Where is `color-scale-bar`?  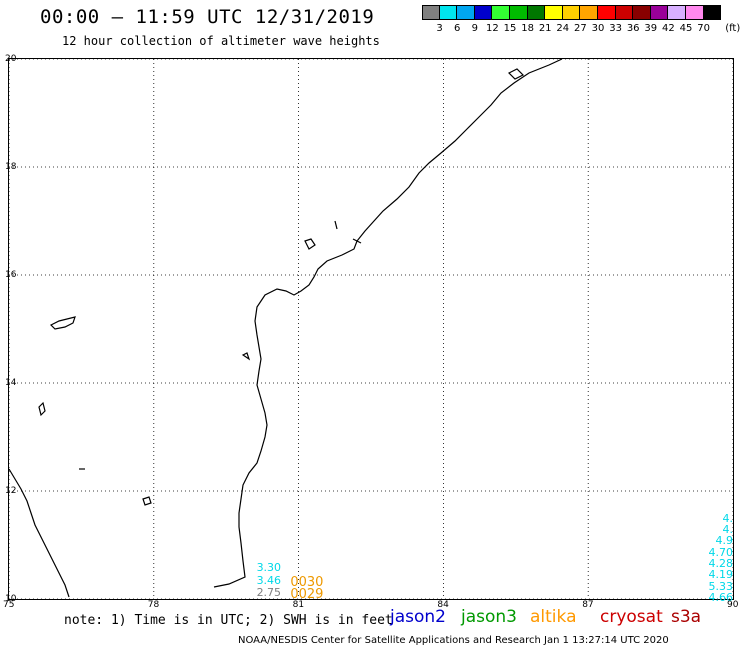
color-scale-bar is located at coordinates (572, 13).